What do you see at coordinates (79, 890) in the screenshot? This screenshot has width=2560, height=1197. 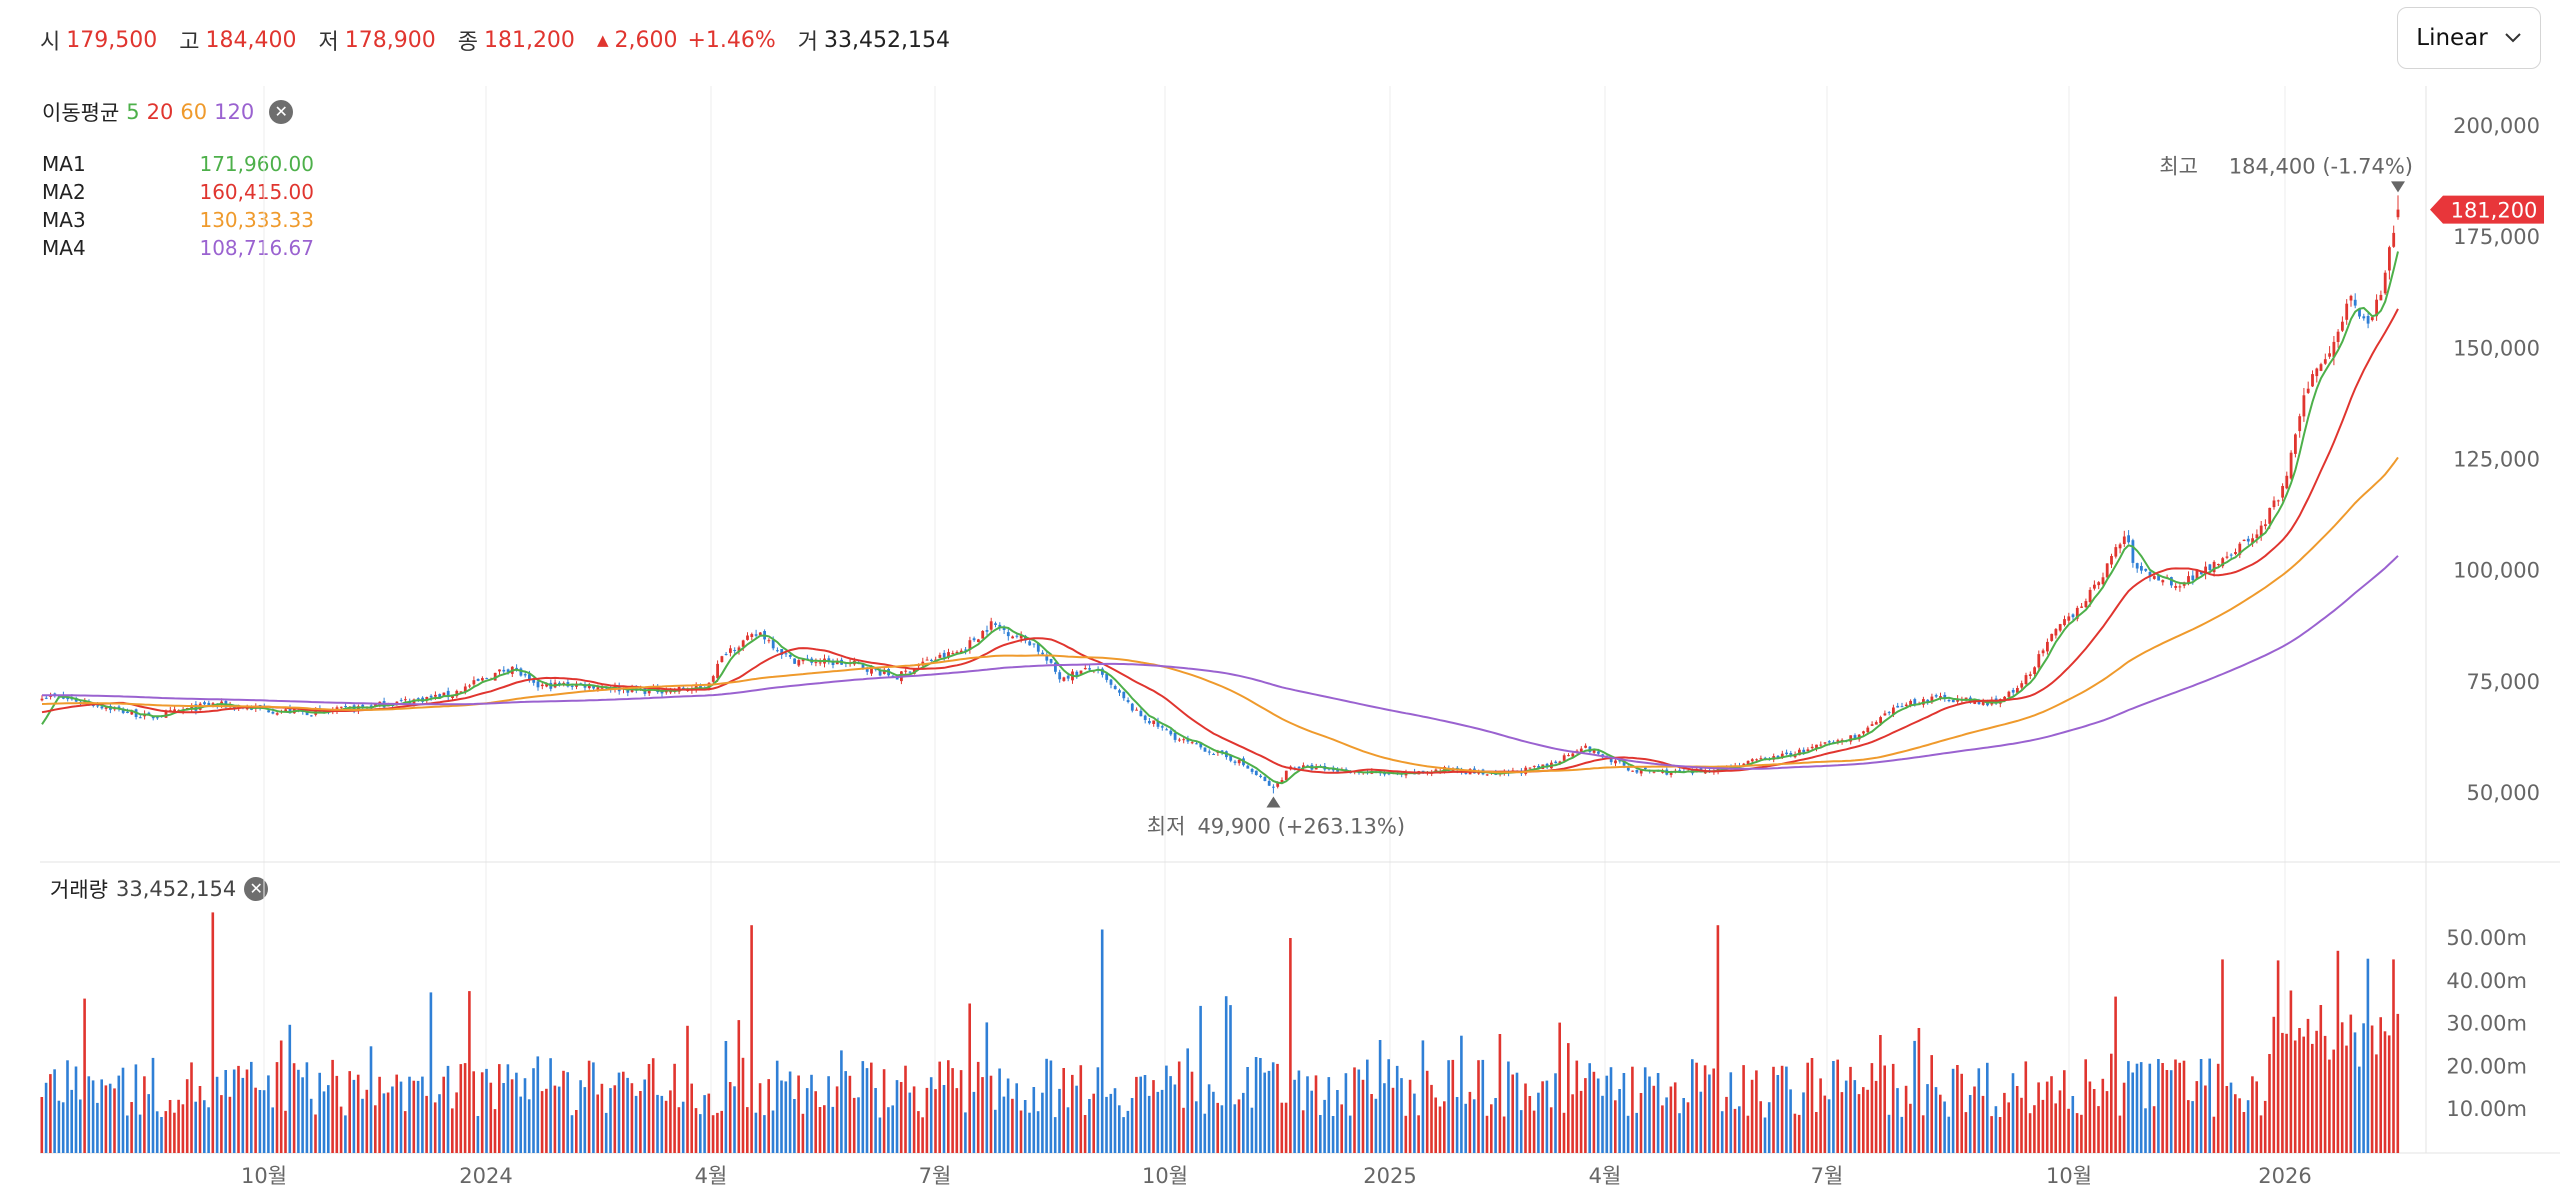 I see `volume-legend-title: 거래량` at bounding box center [79, 890].